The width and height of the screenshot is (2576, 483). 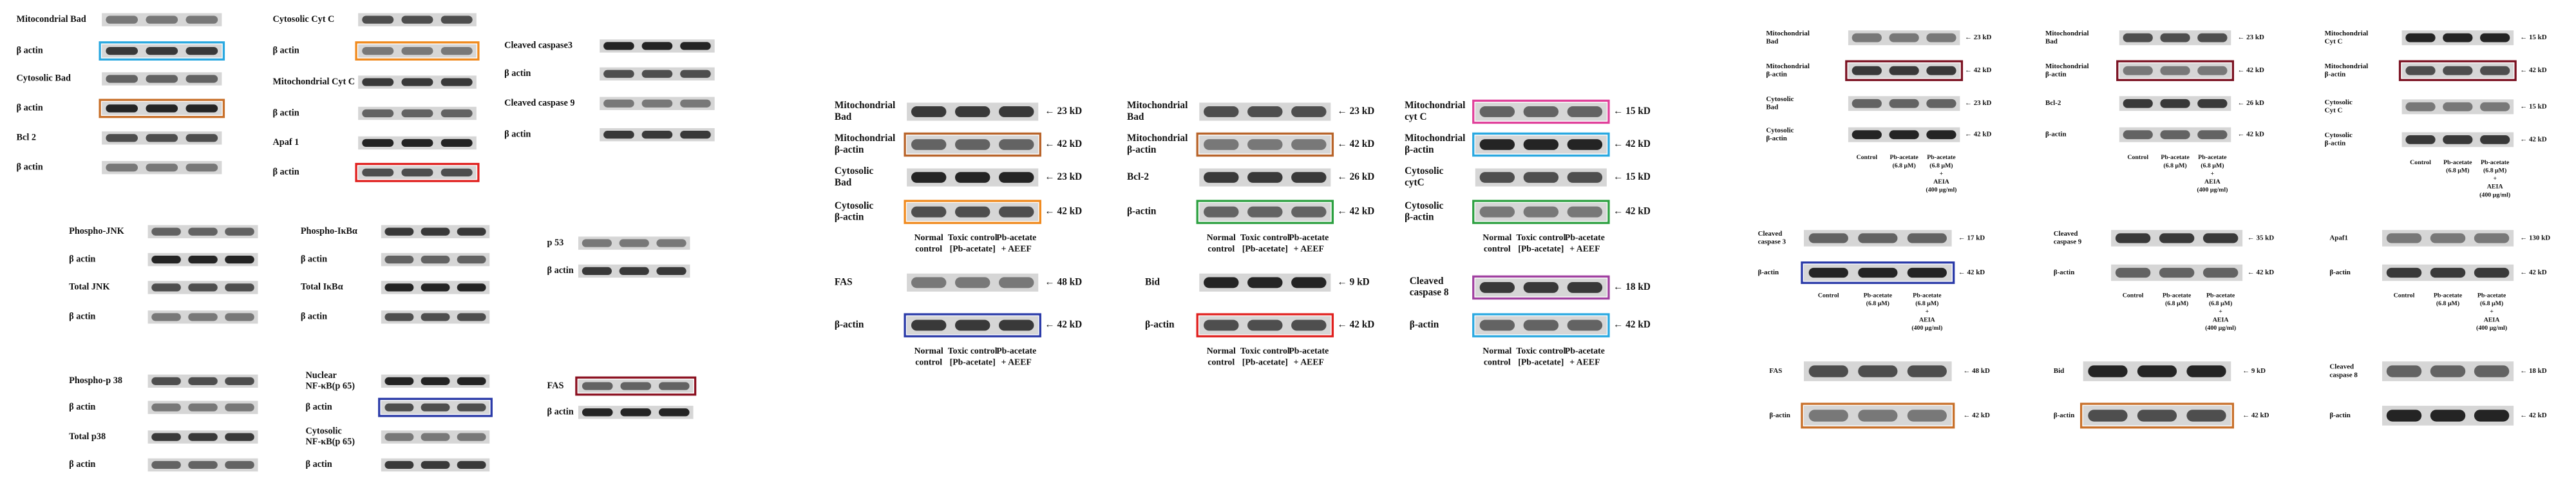 I want to click on lane-label: Normal, so click(x=929, y=237).